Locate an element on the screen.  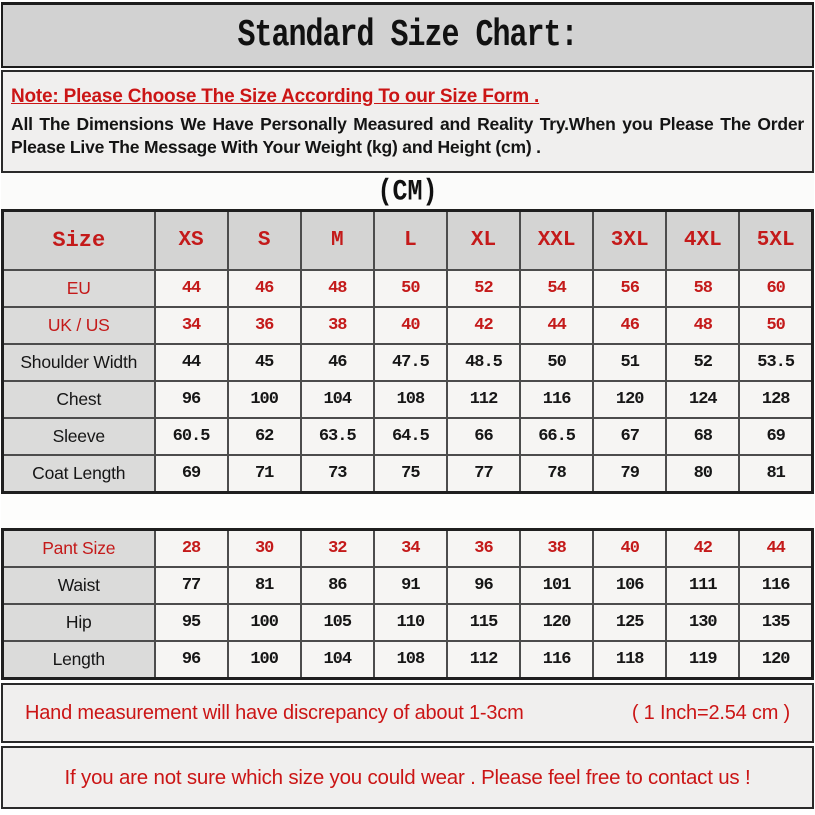
row-label: Length is located at coordinates (78, 660).